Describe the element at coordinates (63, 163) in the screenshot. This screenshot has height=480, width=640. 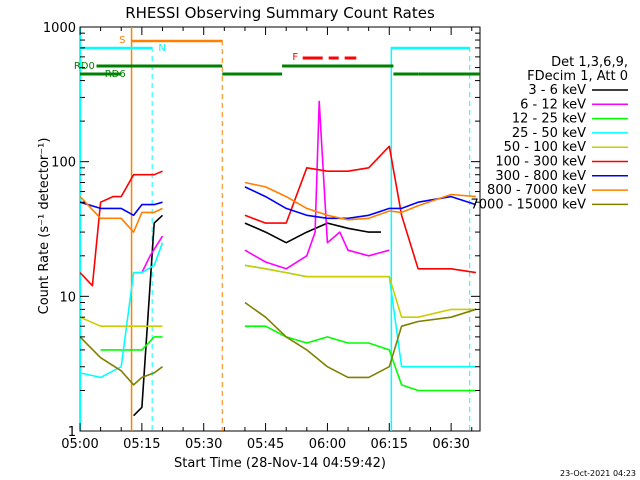
I see `y-tick-label: 100` at that location.